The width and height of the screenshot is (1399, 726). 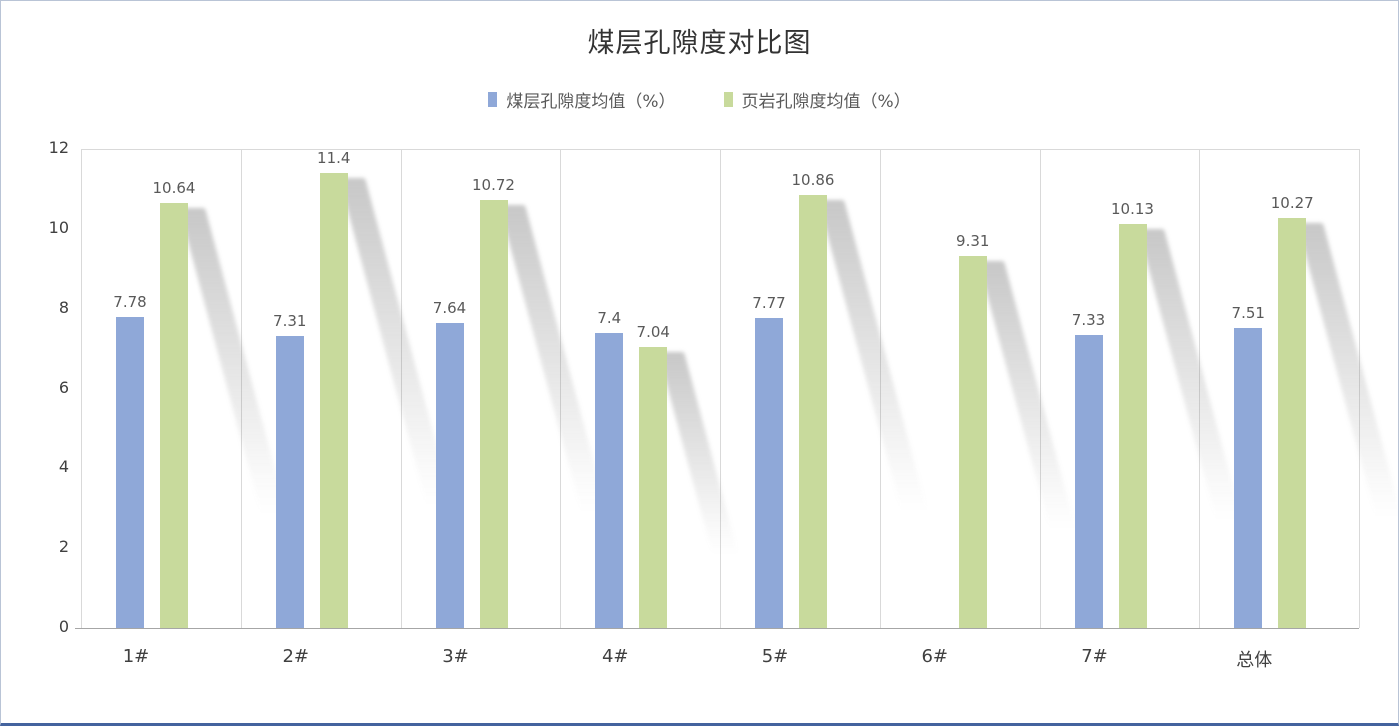 What do you see at coordinates (609, 480) in the screenshot?
I see `bar-煤层孔隙度均值（%）-4#` at bounding box center [609, 480].